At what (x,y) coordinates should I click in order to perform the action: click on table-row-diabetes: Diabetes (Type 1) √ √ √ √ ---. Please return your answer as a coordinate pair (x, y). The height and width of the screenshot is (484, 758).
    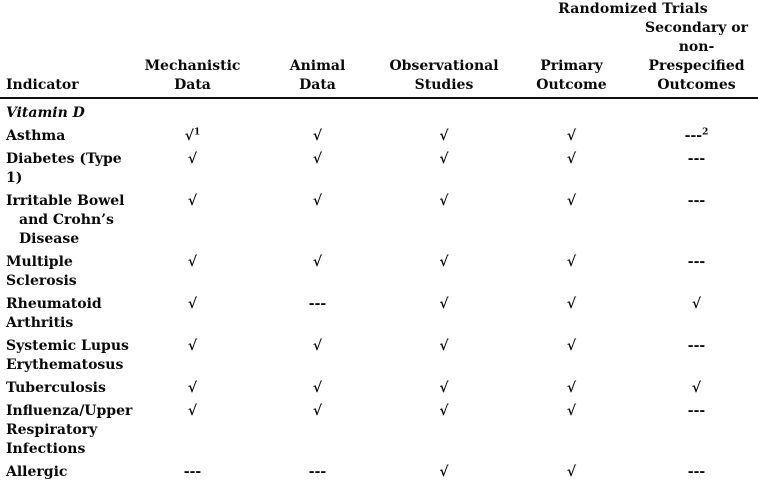
    Looking at the image, I should click on (379, 169).